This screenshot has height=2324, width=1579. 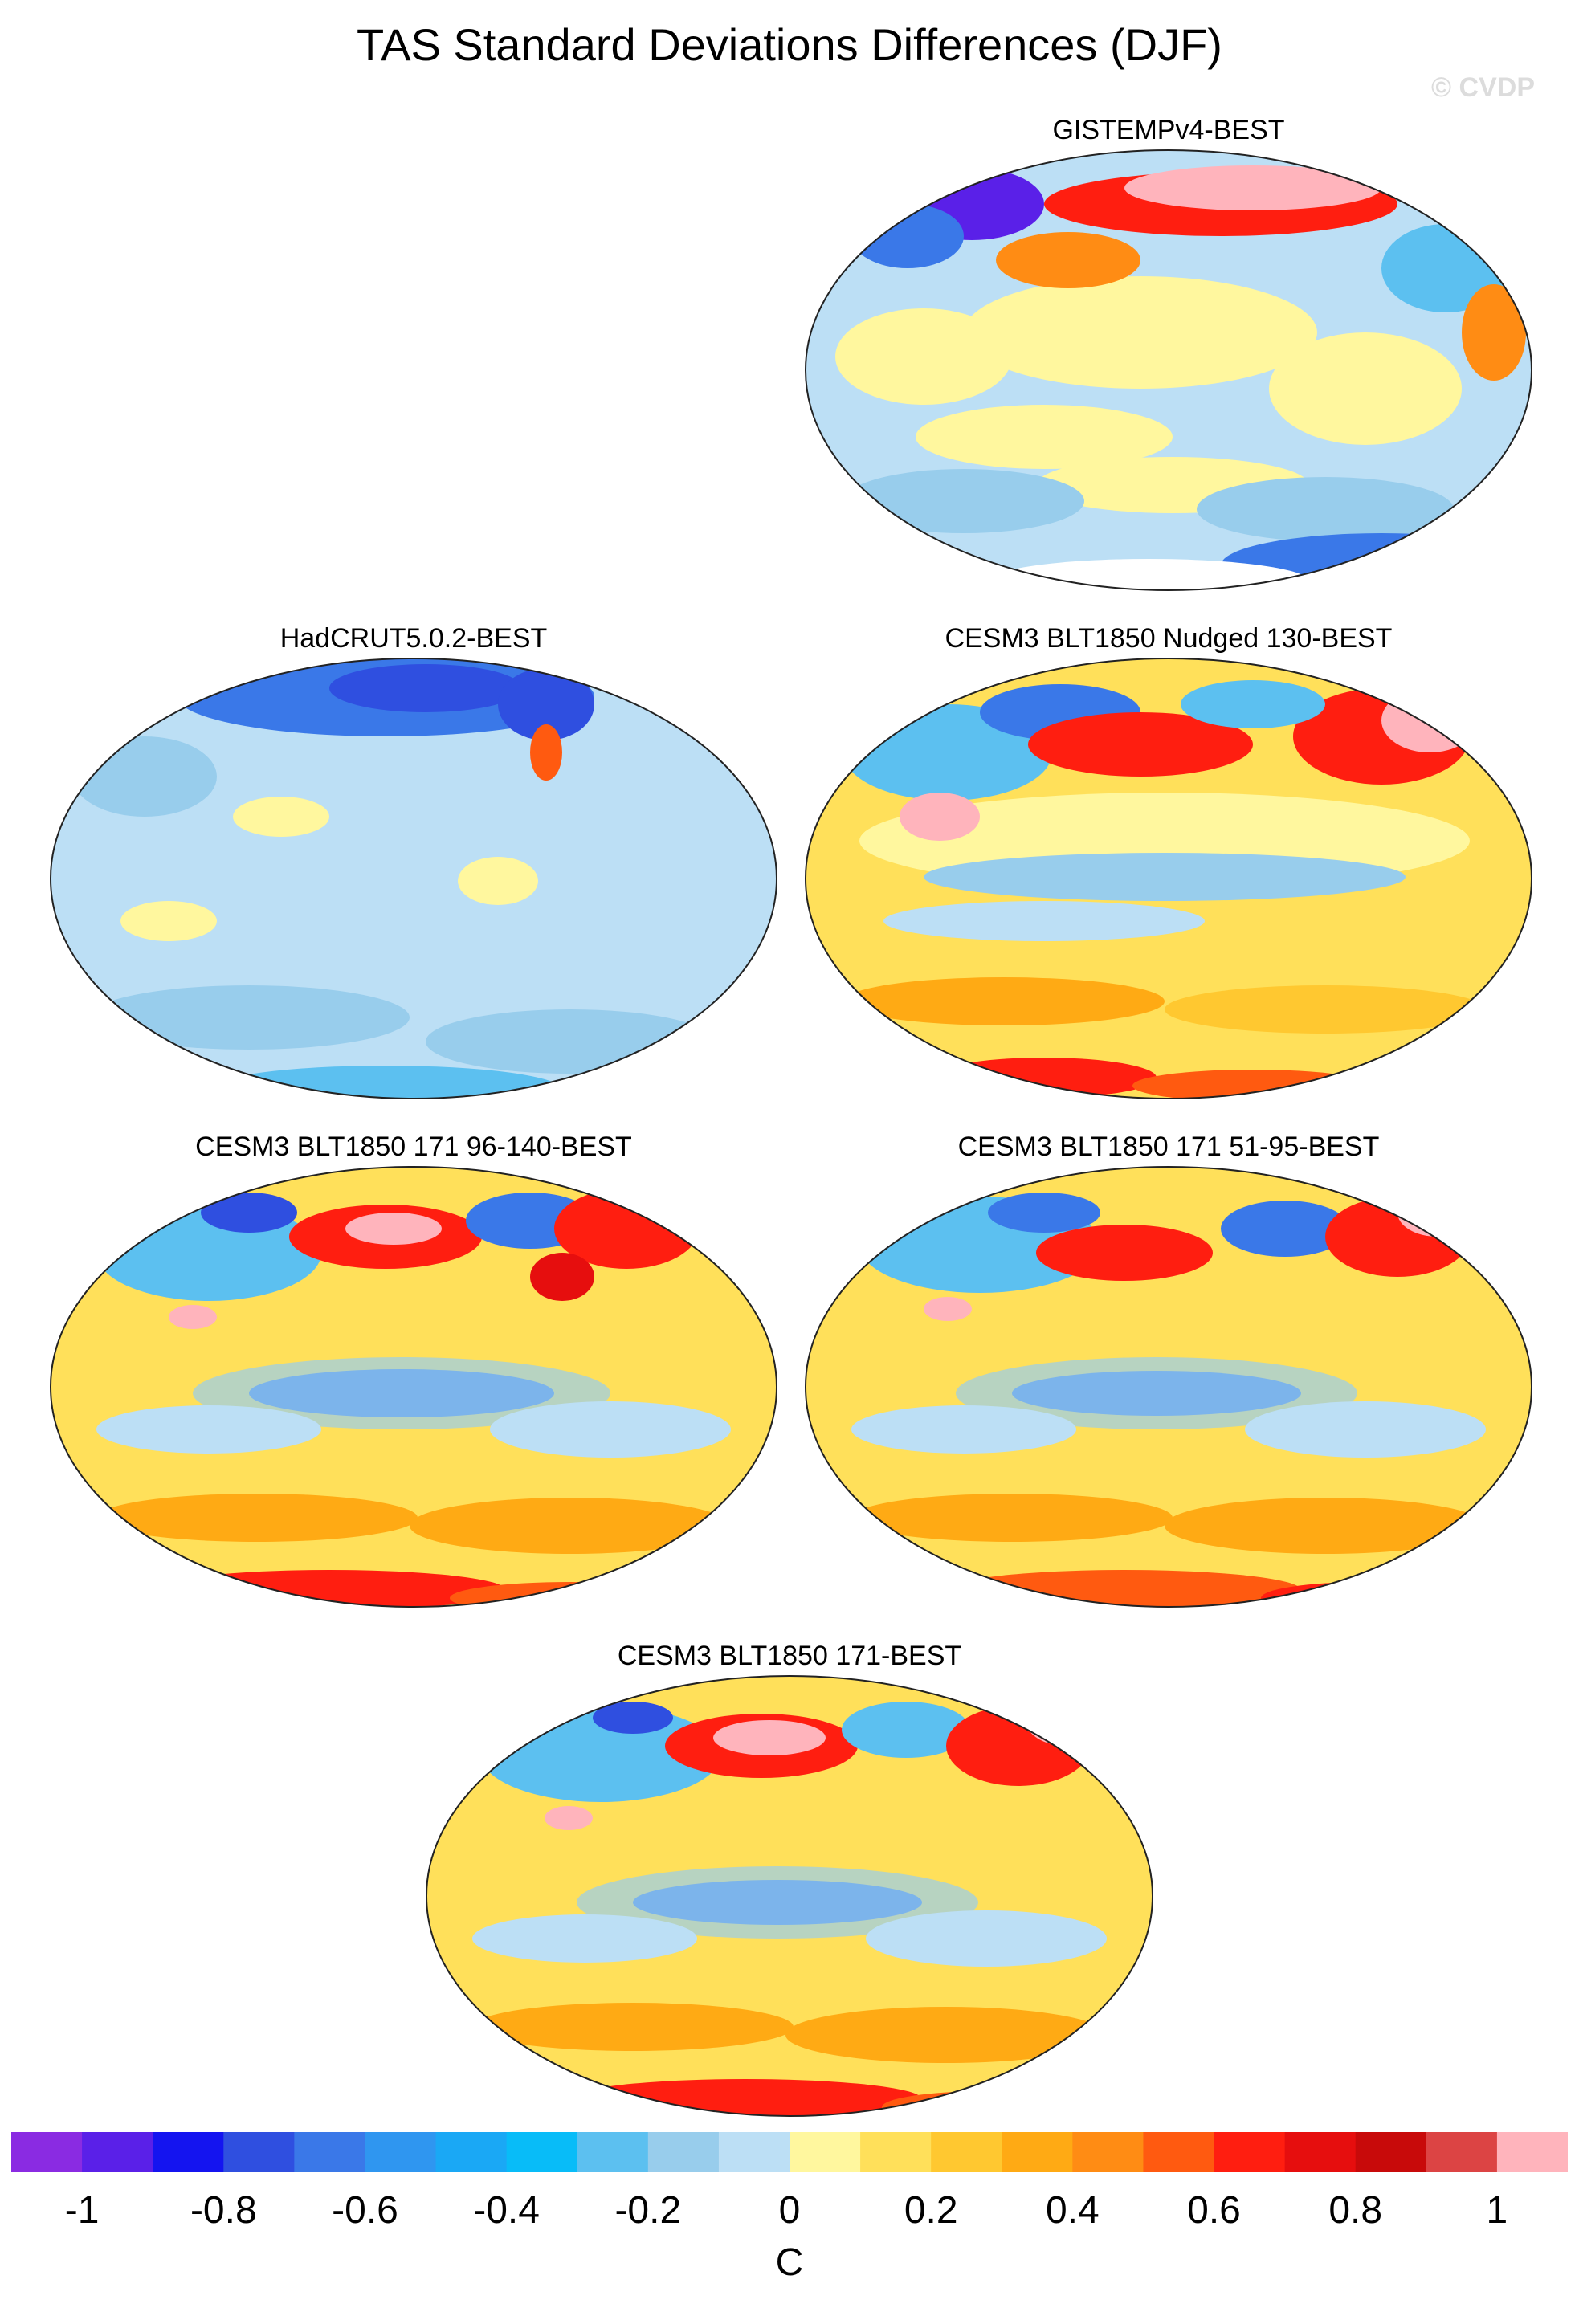 I want to click on colorbar-tick-label: -1, so click(x=82, y=2211).